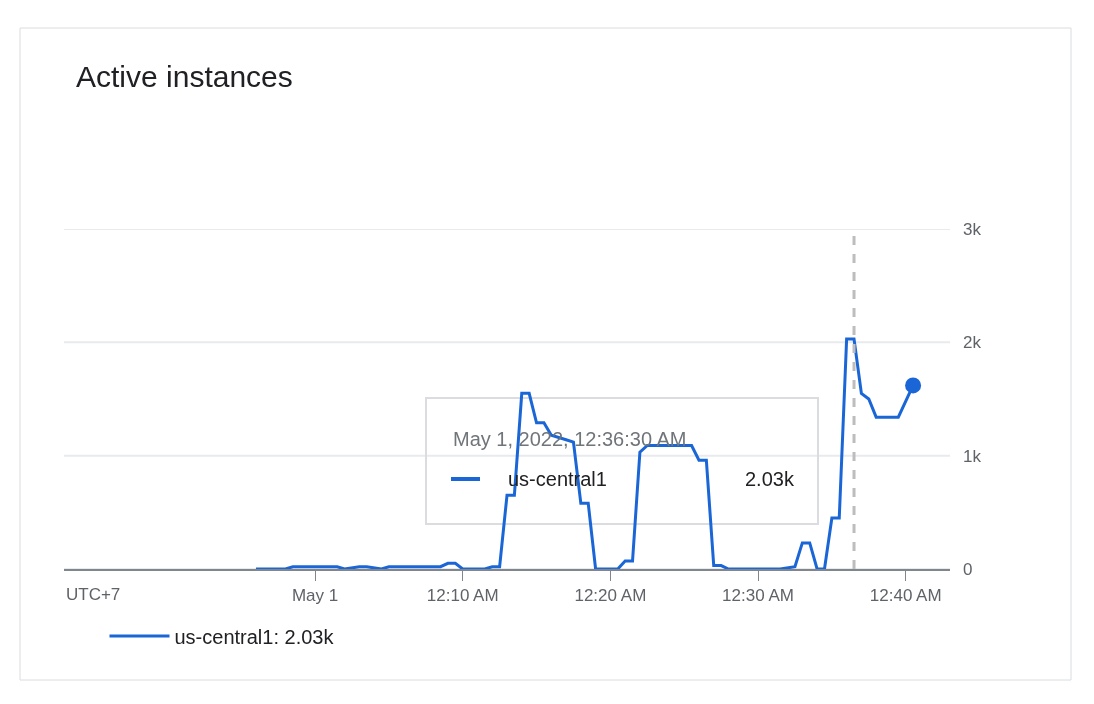 This screenshot has height=704, width=1094. I want to click on x-tick-label: 12:20 AM, so click(610, 596).